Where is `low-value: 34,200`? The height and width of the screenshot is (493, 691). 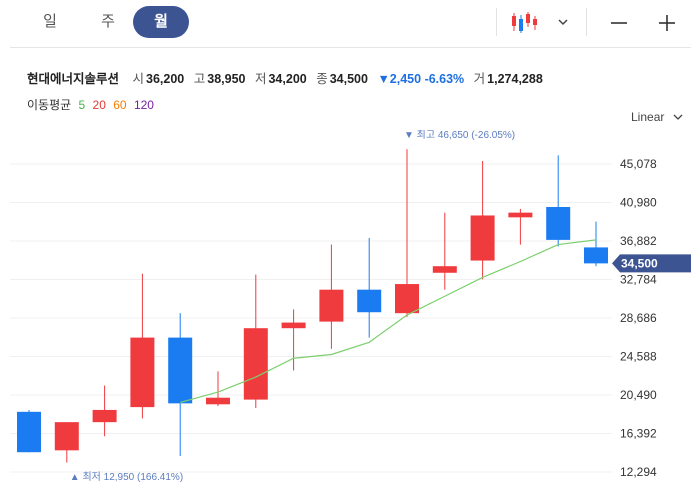 low-value: 34,200 is located at coordinates (287, 79).